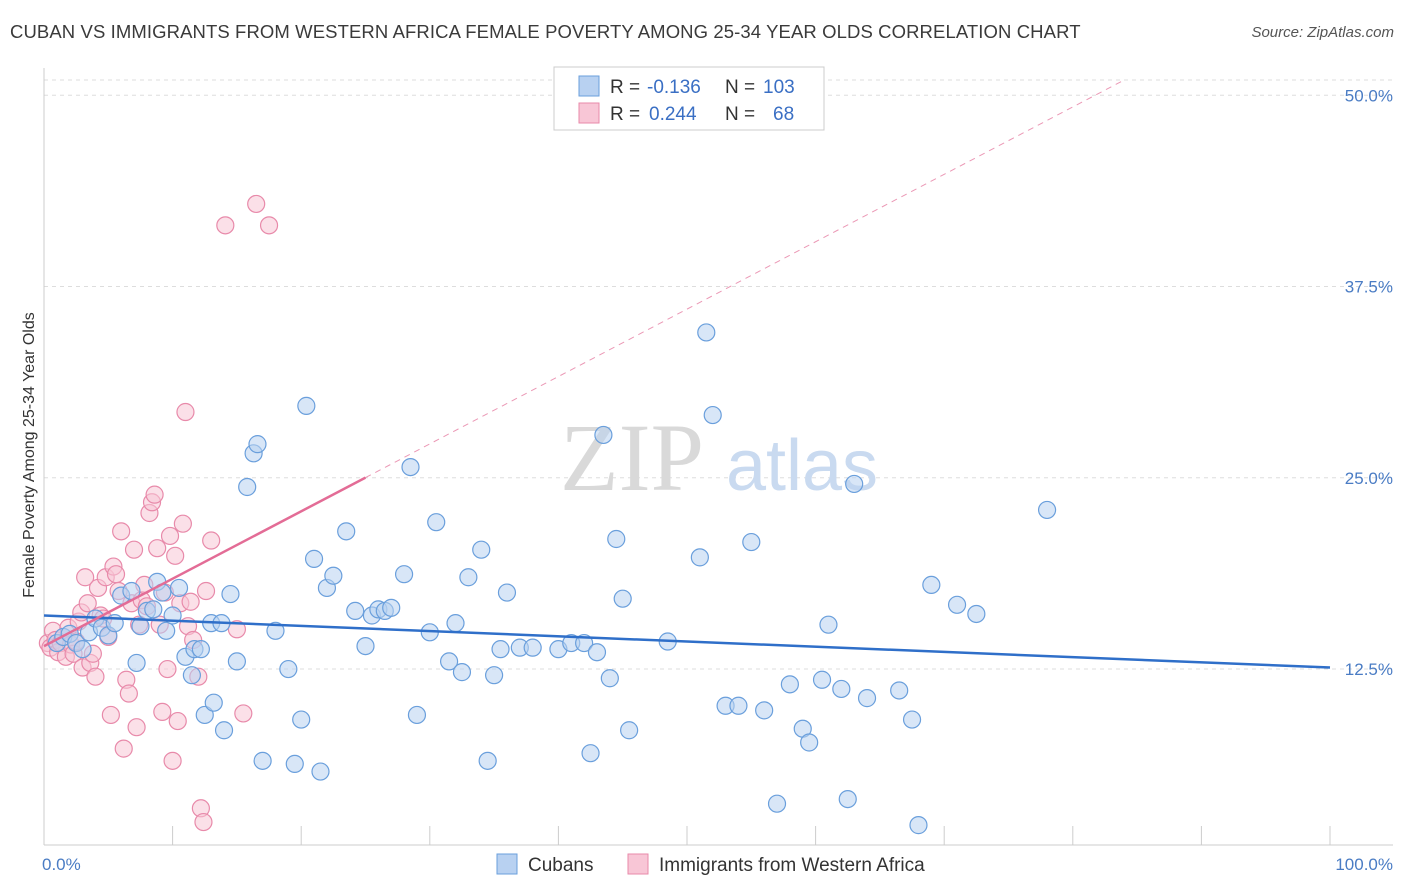  What do you see at coordinates (561, 865) in the screenshot?
I see `series-legend-label-cubans: Cubans` at bounding box center [561, 865].